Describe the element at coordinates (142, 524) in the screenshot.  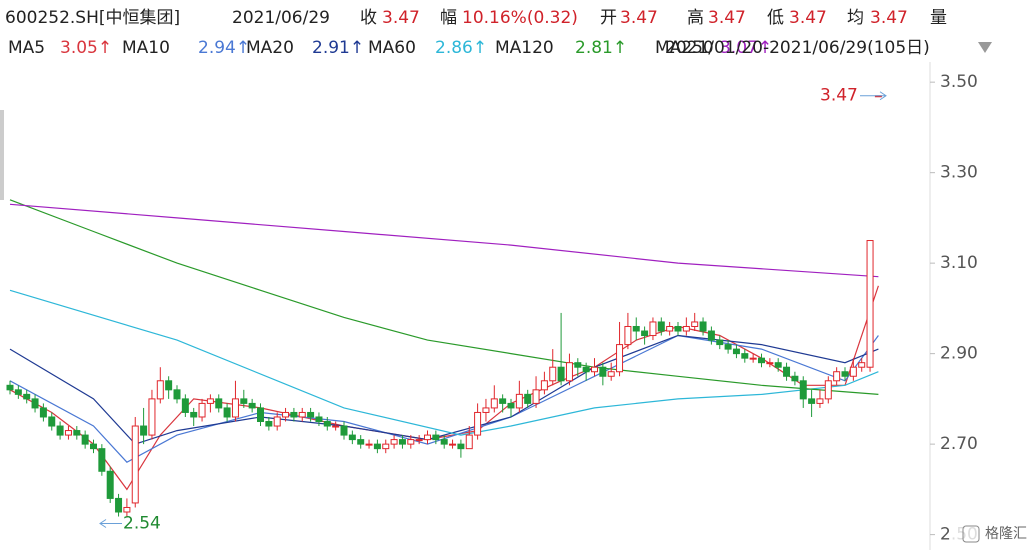
I see `annotation: 2.54` at that location.